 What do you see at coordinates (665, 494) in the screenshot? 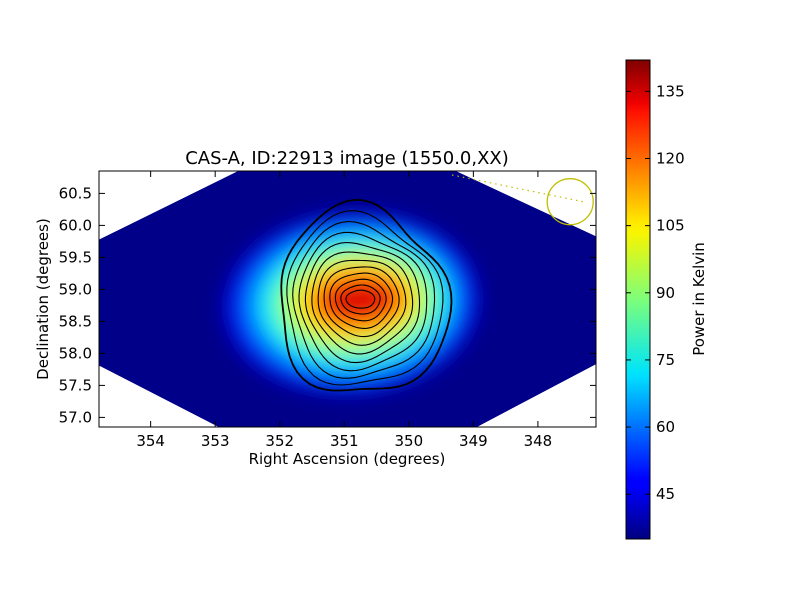
I see `colorbar-tick-label: 45` at bounding box center [665, 494].